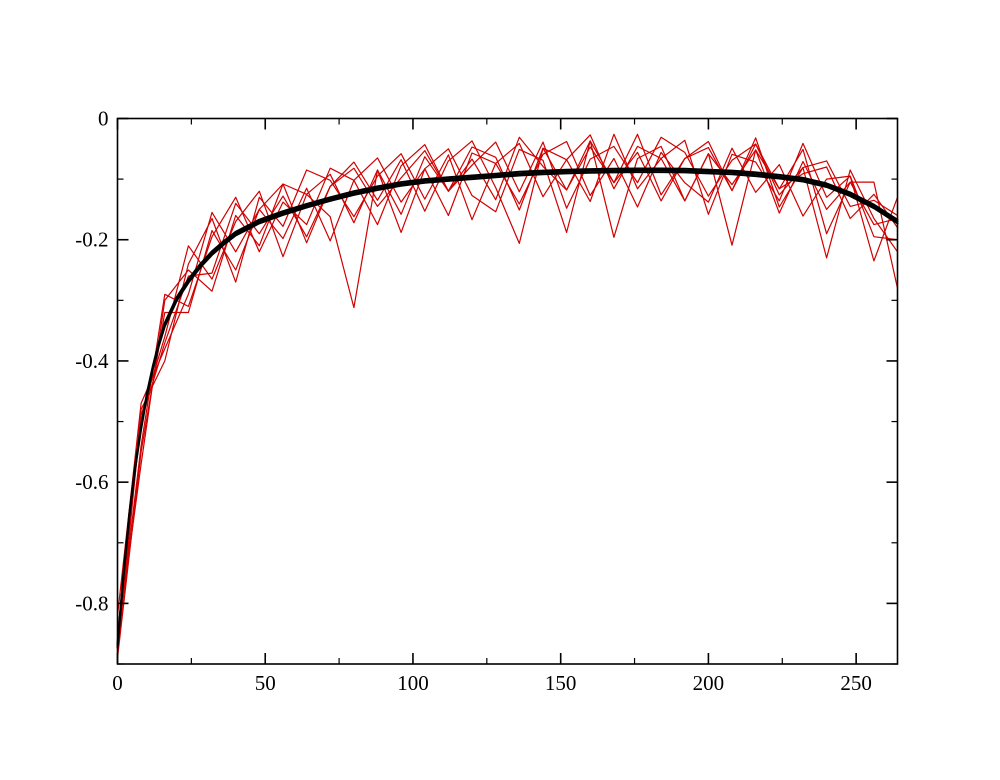  I want to click on y-tick-label: -0.6, so click(91, 482).